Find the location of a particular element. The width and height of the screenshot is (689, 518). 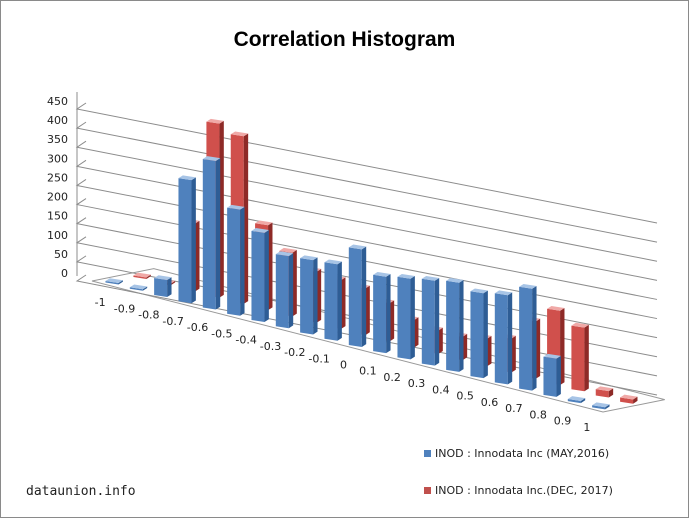

bar-may2016--0.9 is located at coordinates (138, 287).